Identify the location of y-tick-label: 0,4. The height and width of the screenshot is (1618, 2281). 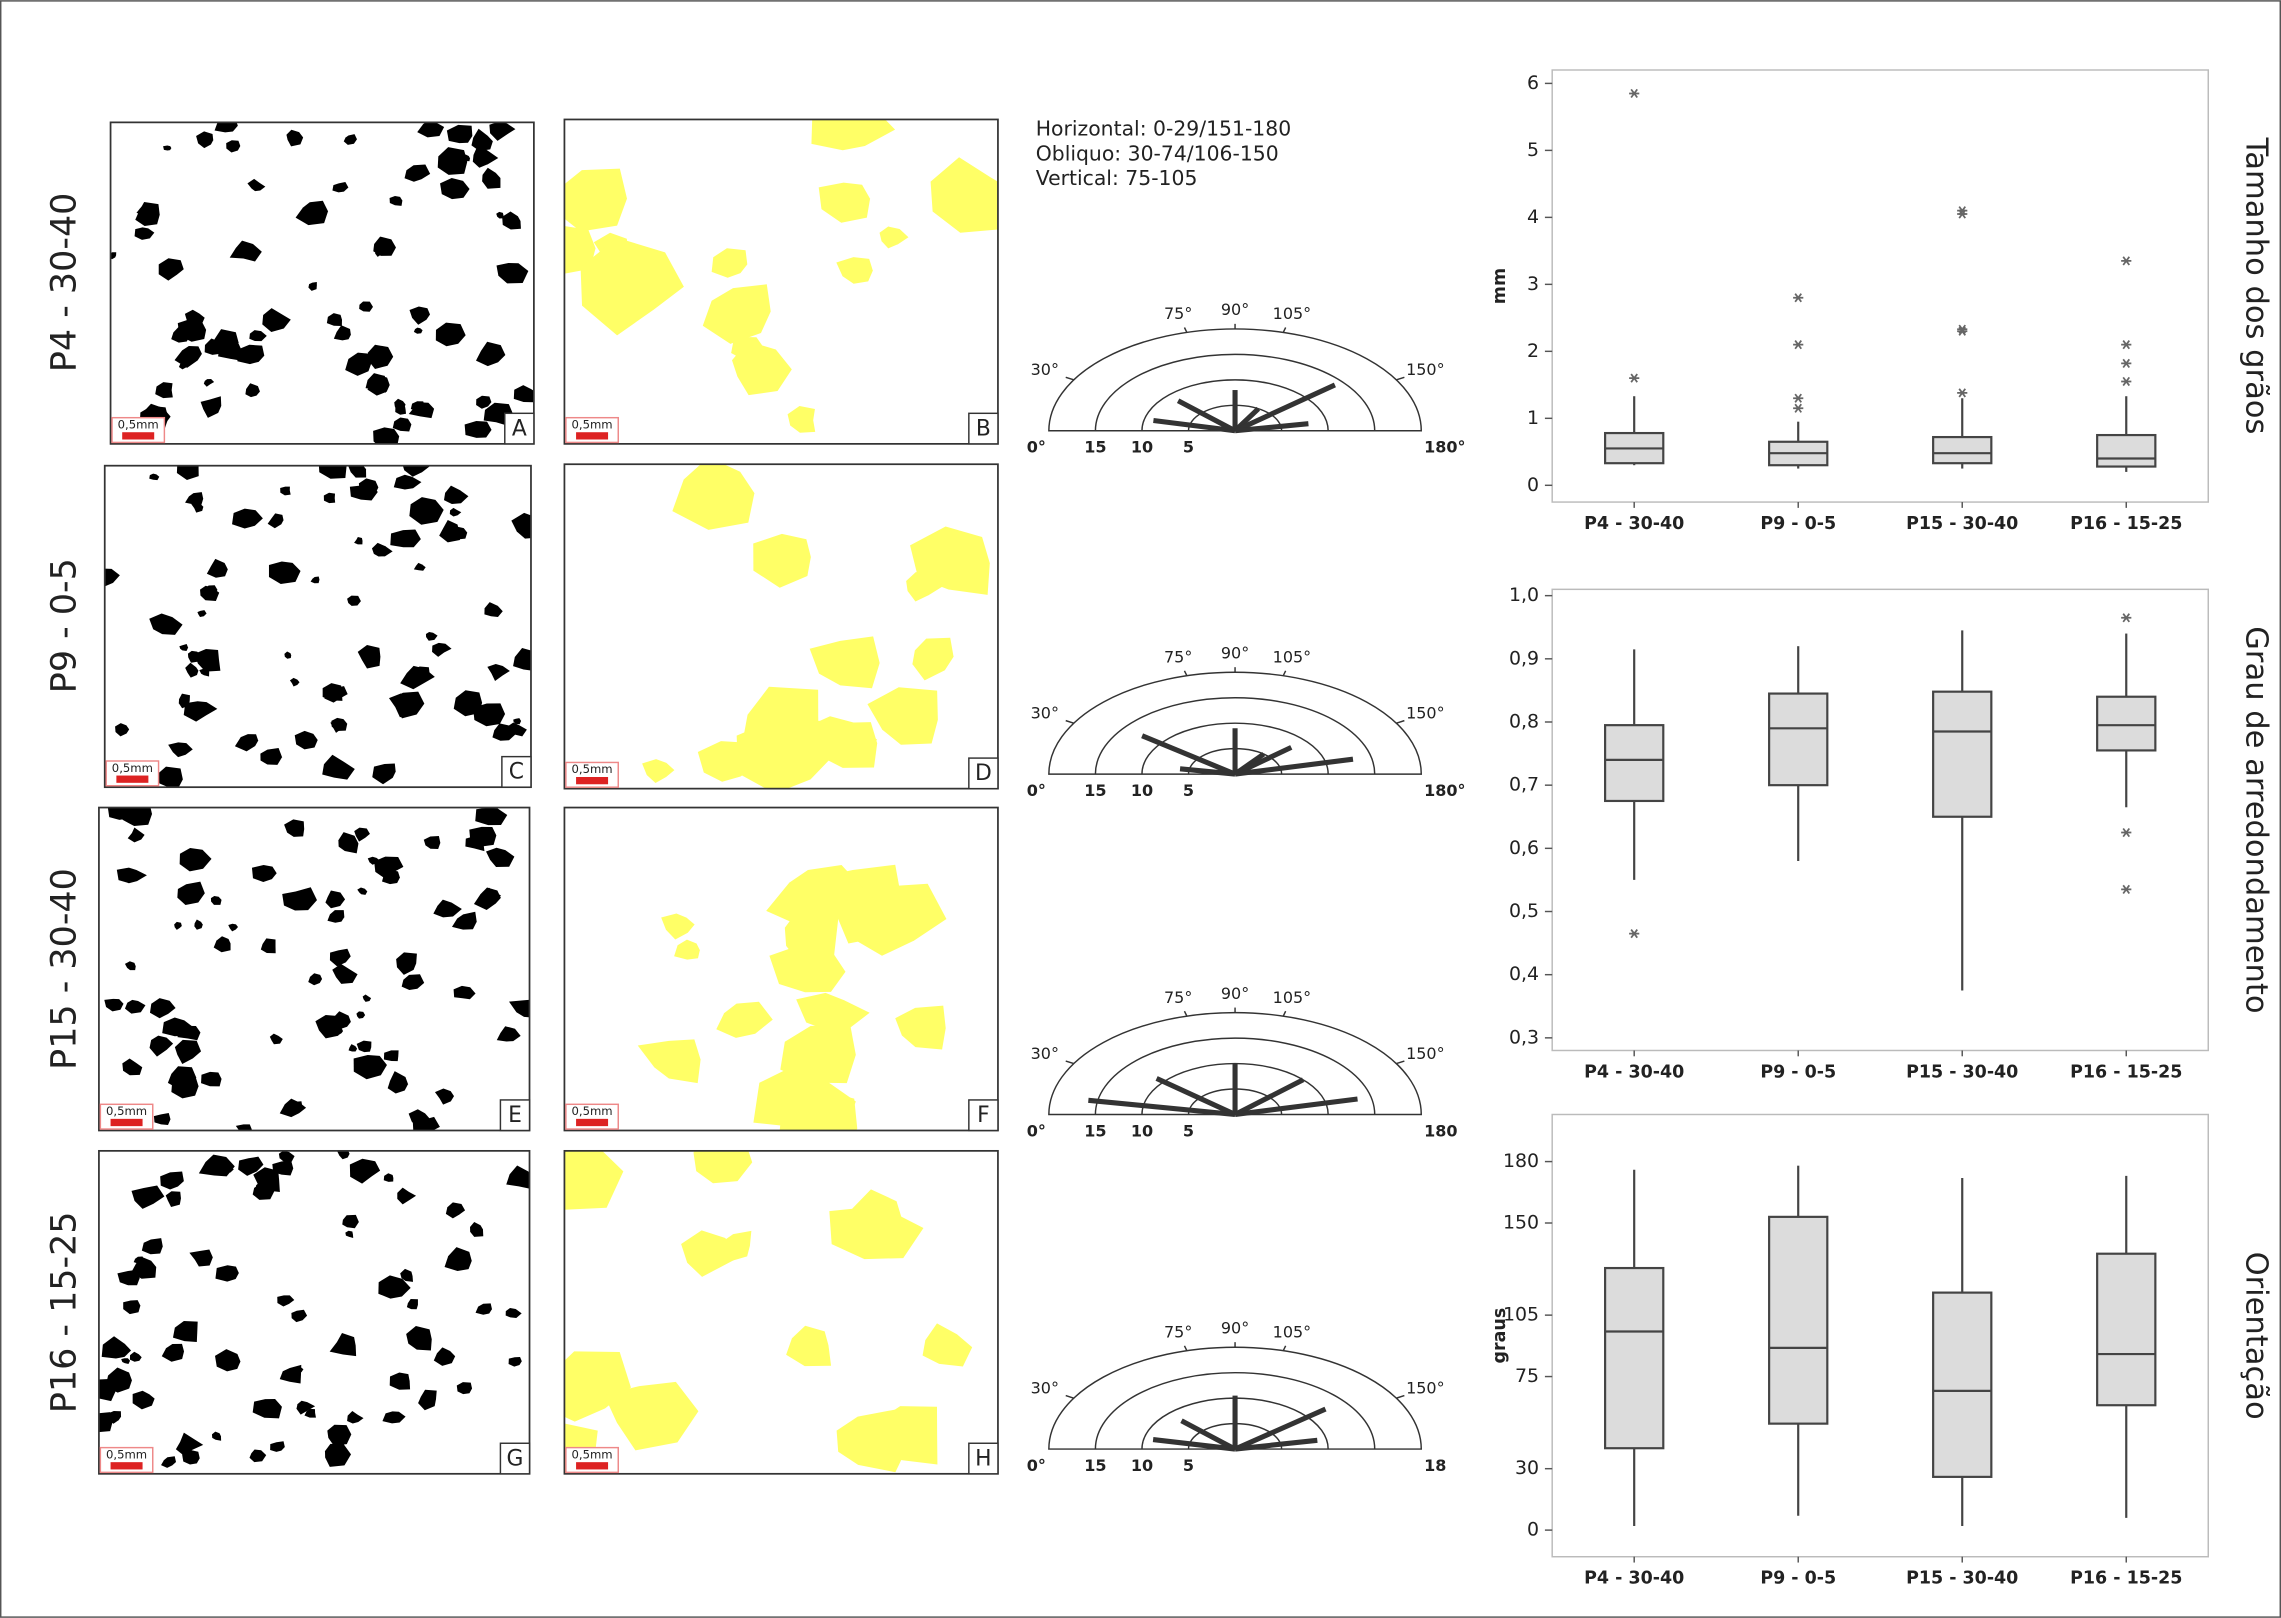
(1524, 974).